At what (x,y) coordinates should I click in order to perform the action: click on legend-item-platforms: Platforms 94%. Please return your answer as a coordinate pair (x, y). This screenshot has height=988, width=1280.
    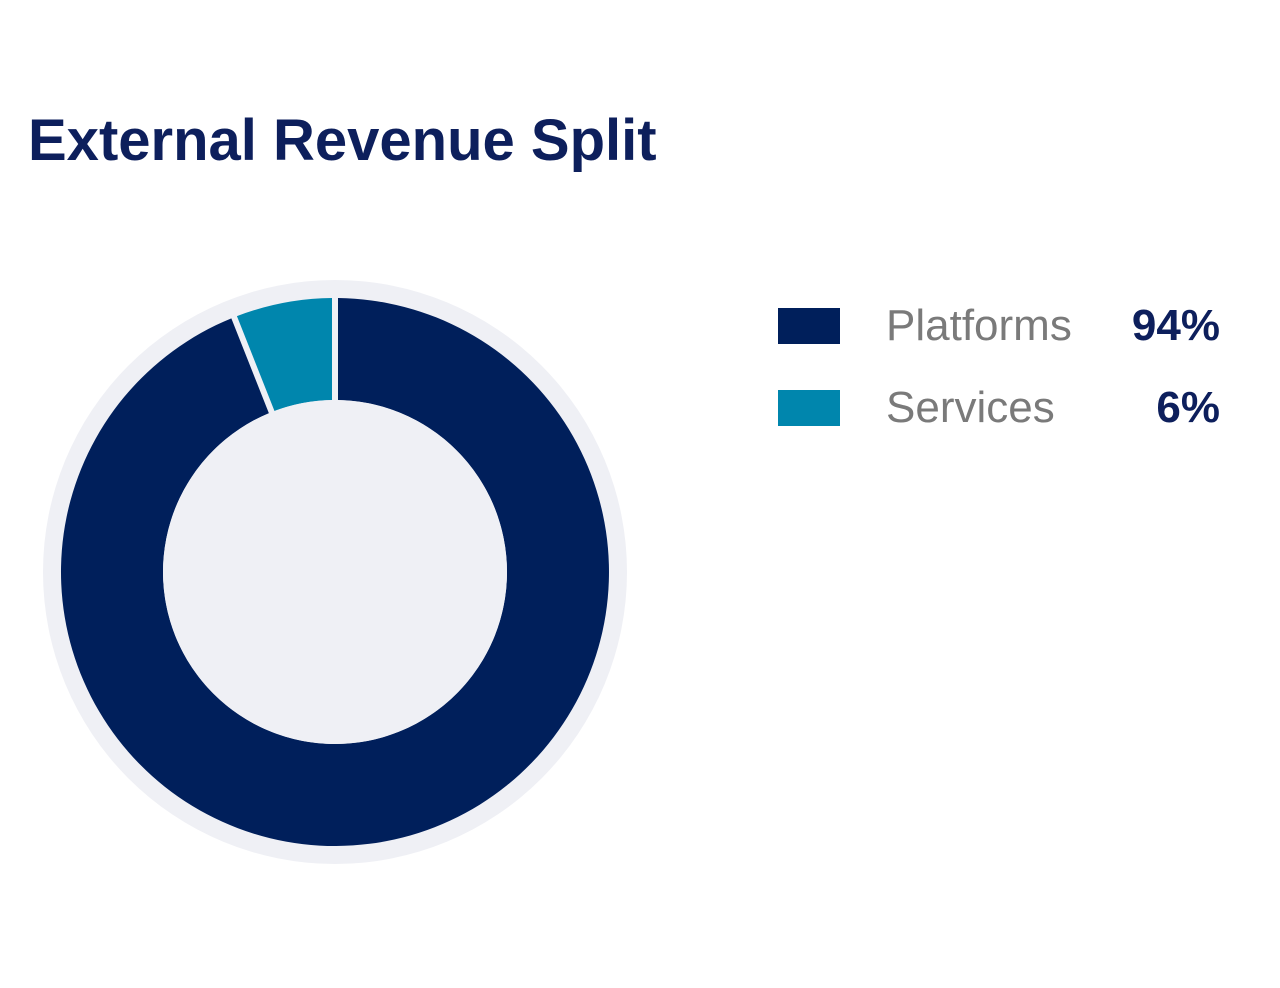
    Looking at the image, I should click on (1008, 339).